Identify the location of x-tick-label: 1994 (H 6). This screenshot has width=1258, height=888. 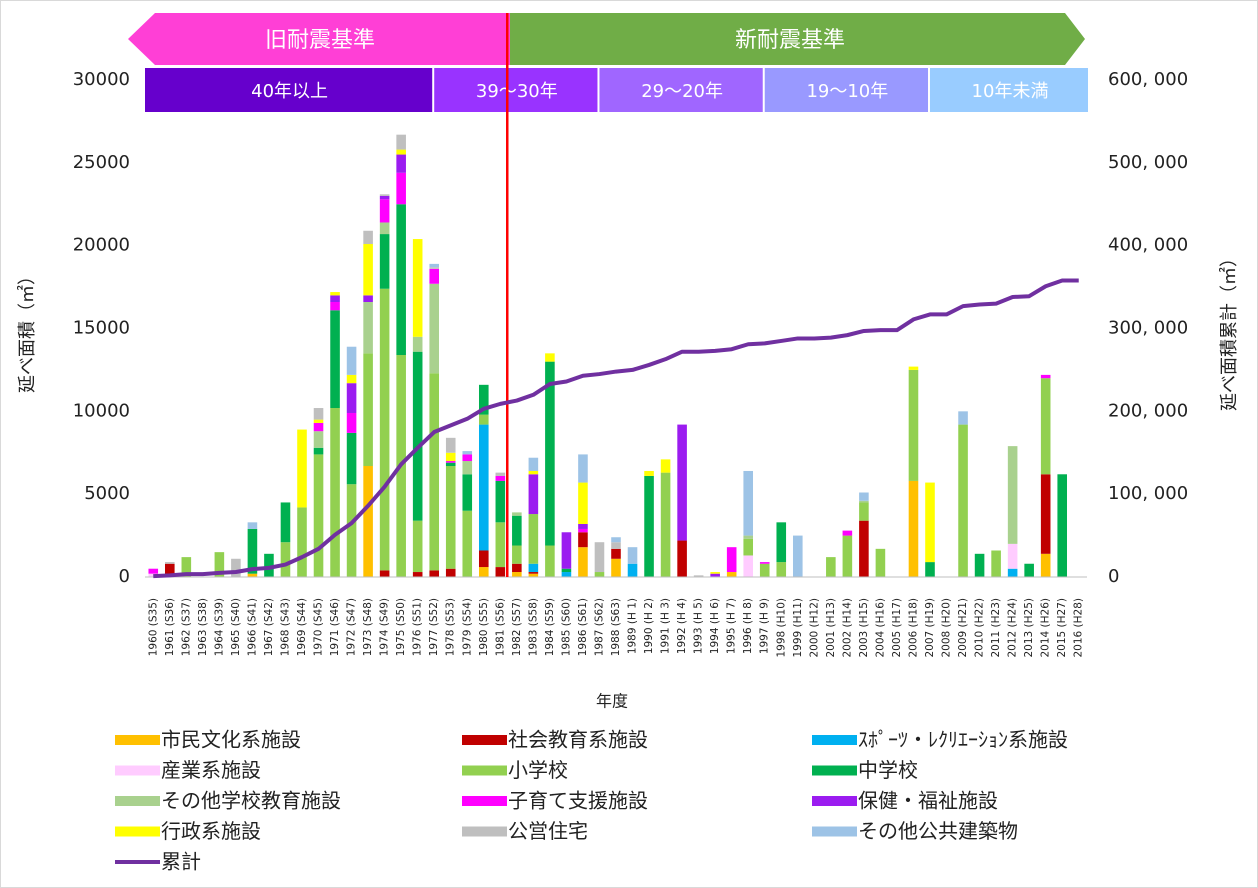
(715, 626).